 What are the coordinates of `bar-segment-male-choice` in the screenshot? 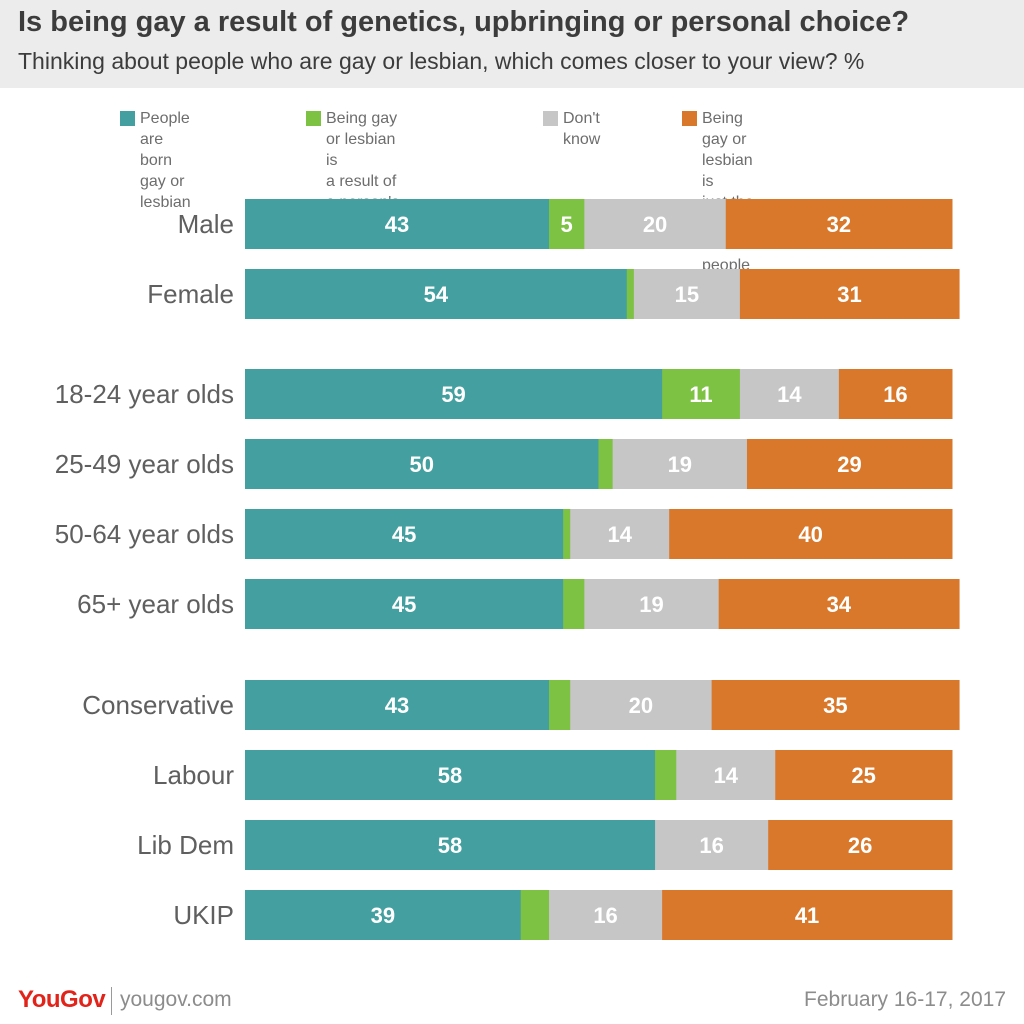 It's located at (839, 224).